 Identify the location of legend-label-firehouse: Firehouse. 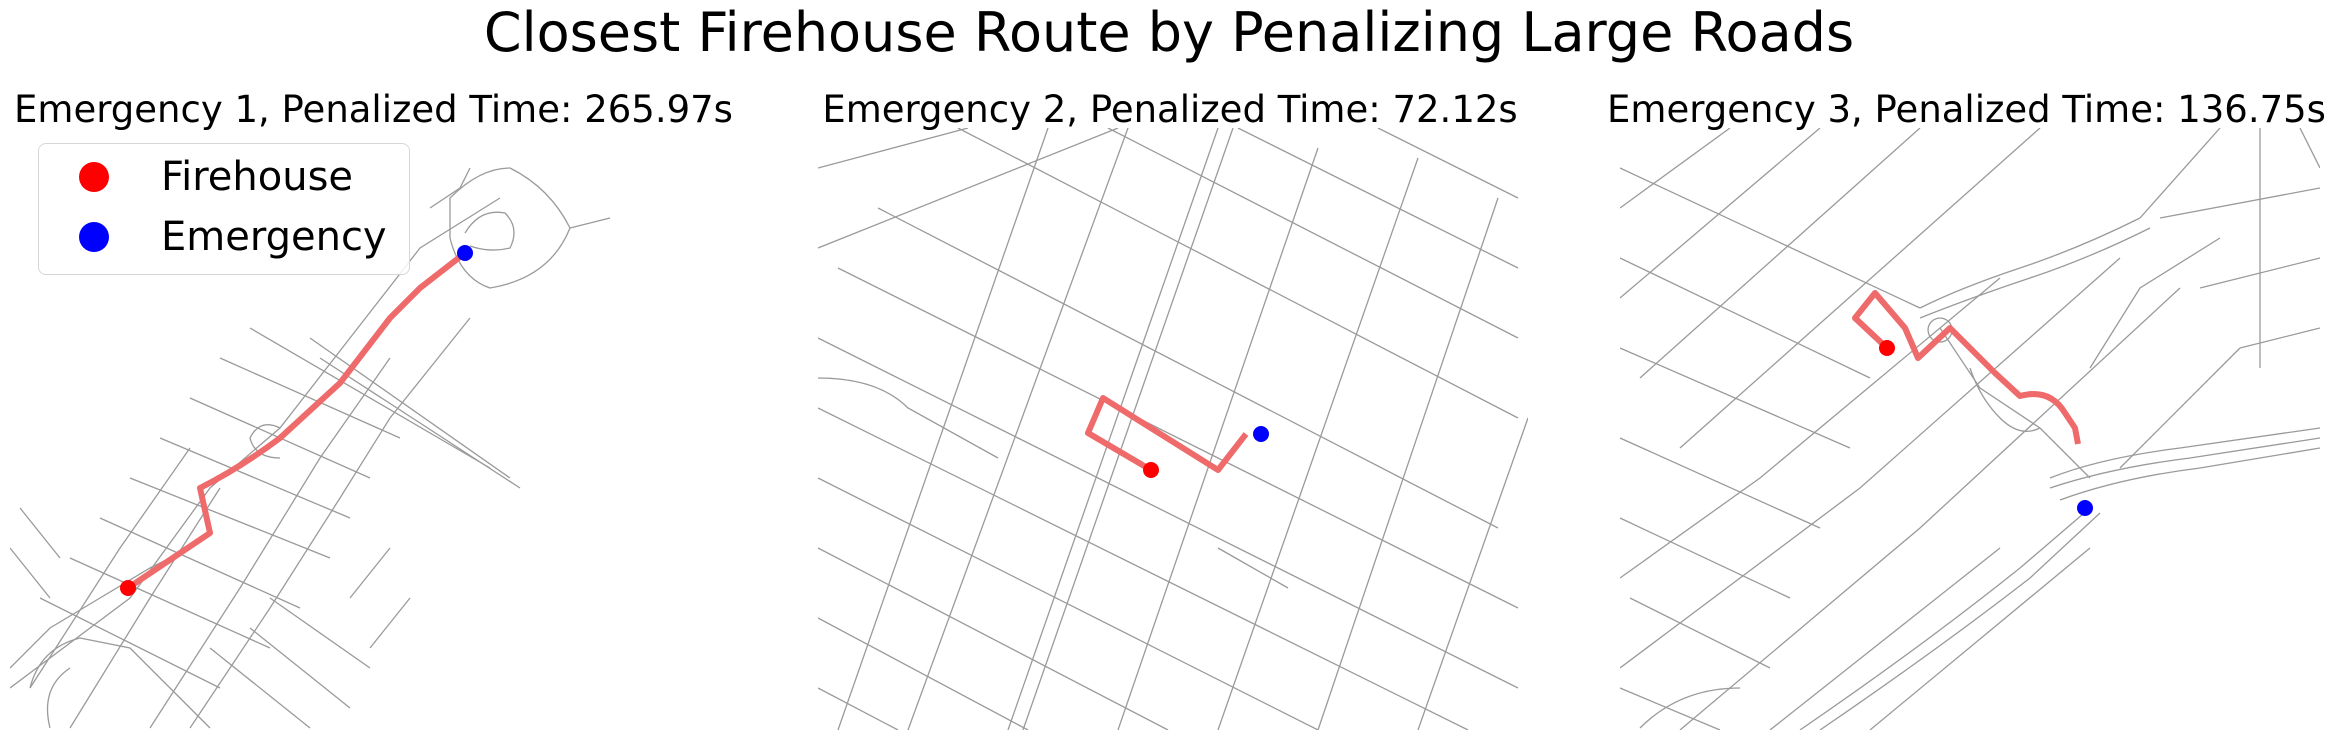
(257, 177).